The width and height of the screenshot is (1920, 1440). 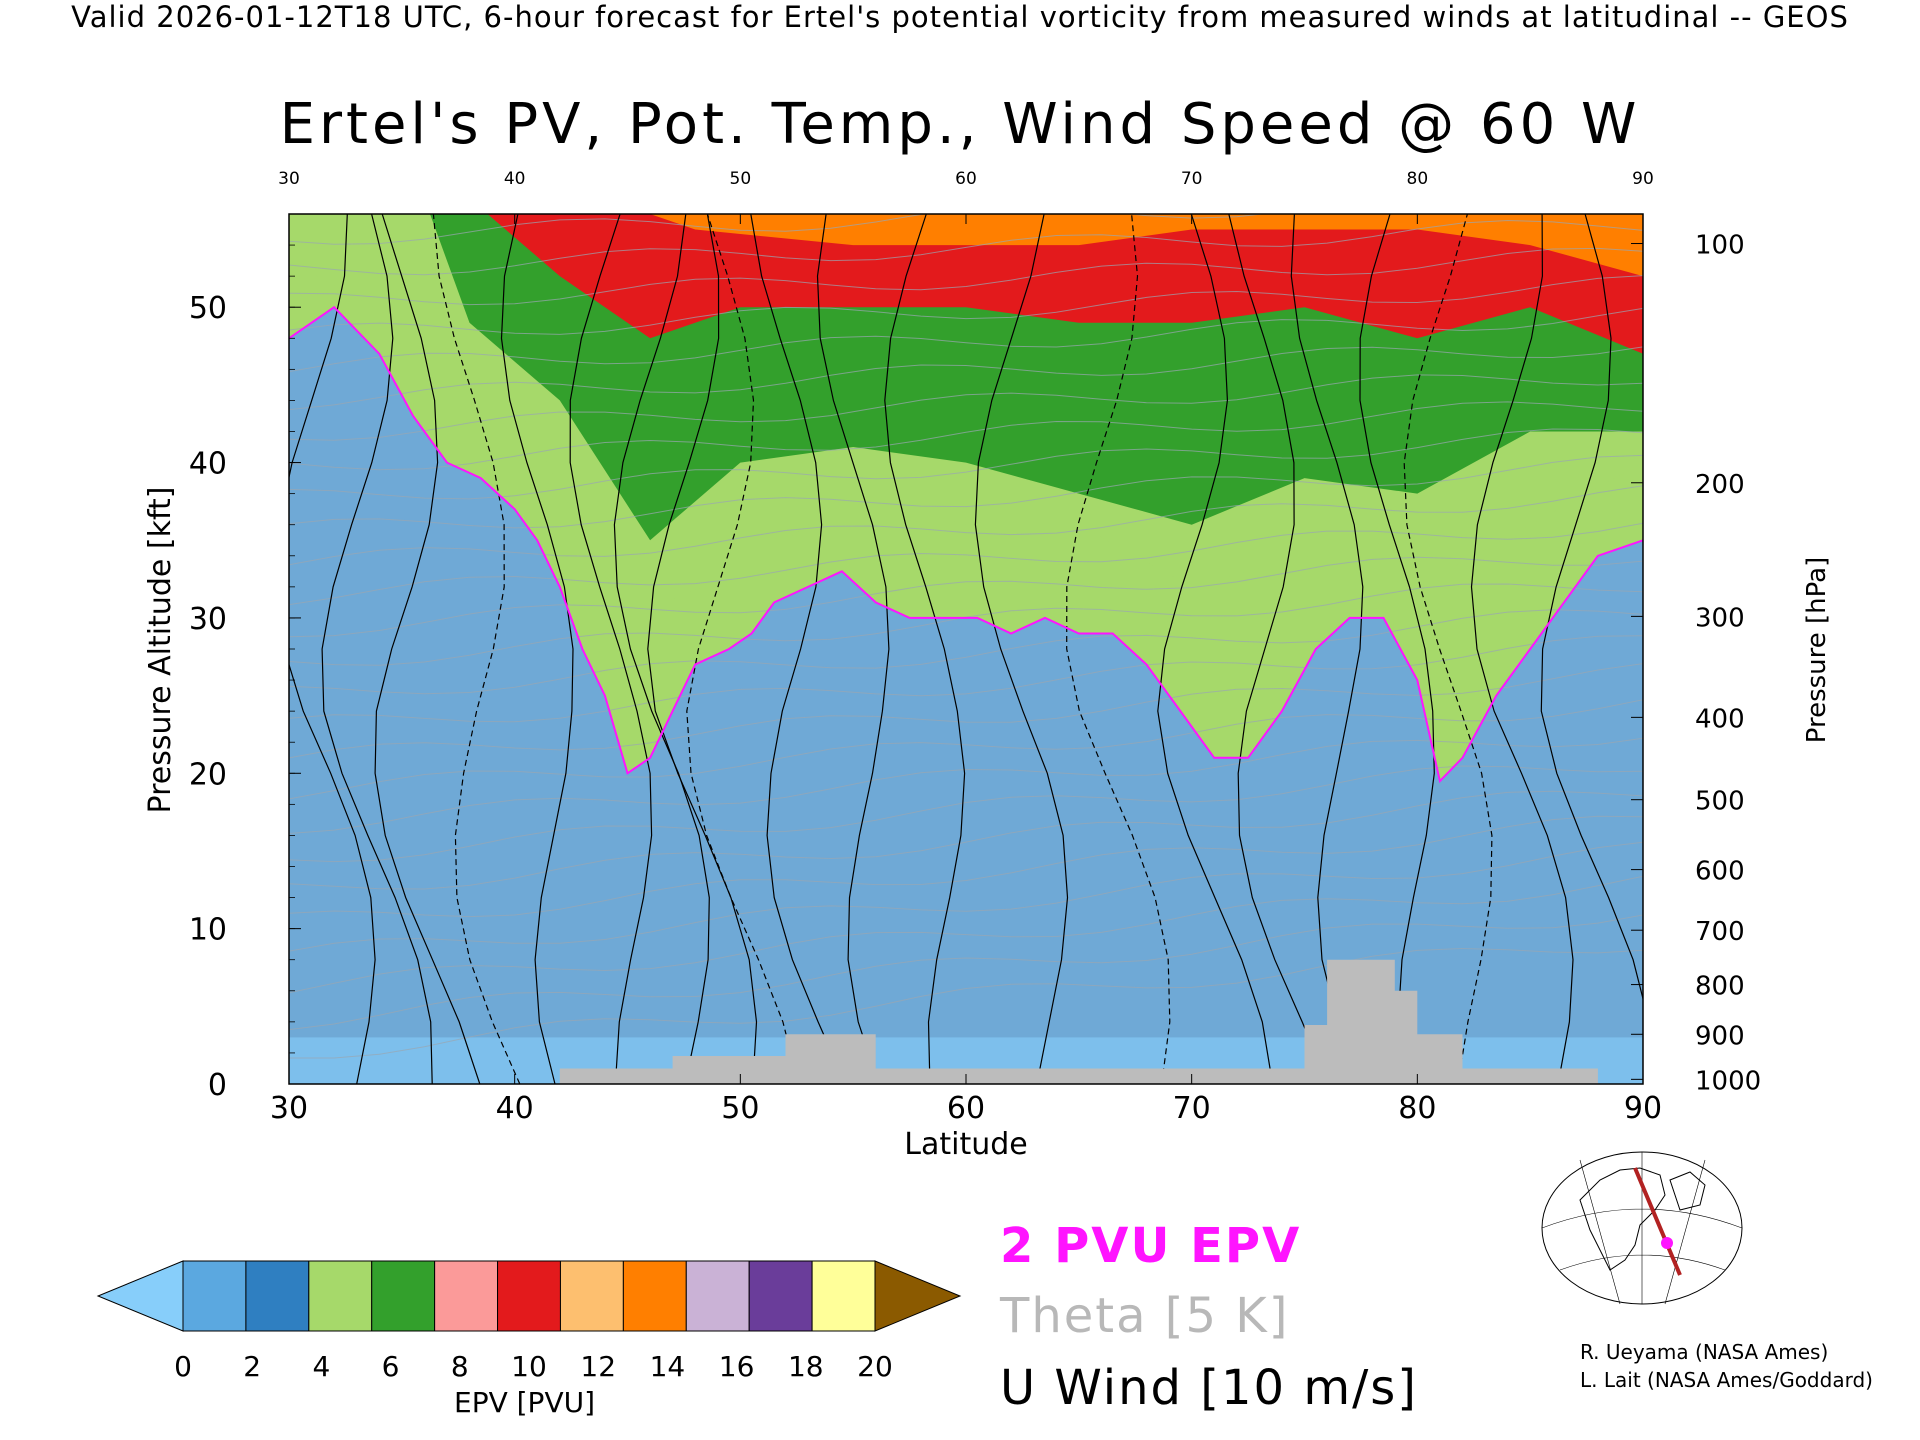 What do you see at coordinates (1720, 872) in the screenshot?
I see `pressure-tick-label: 600` at bounding box center [1720, 872].